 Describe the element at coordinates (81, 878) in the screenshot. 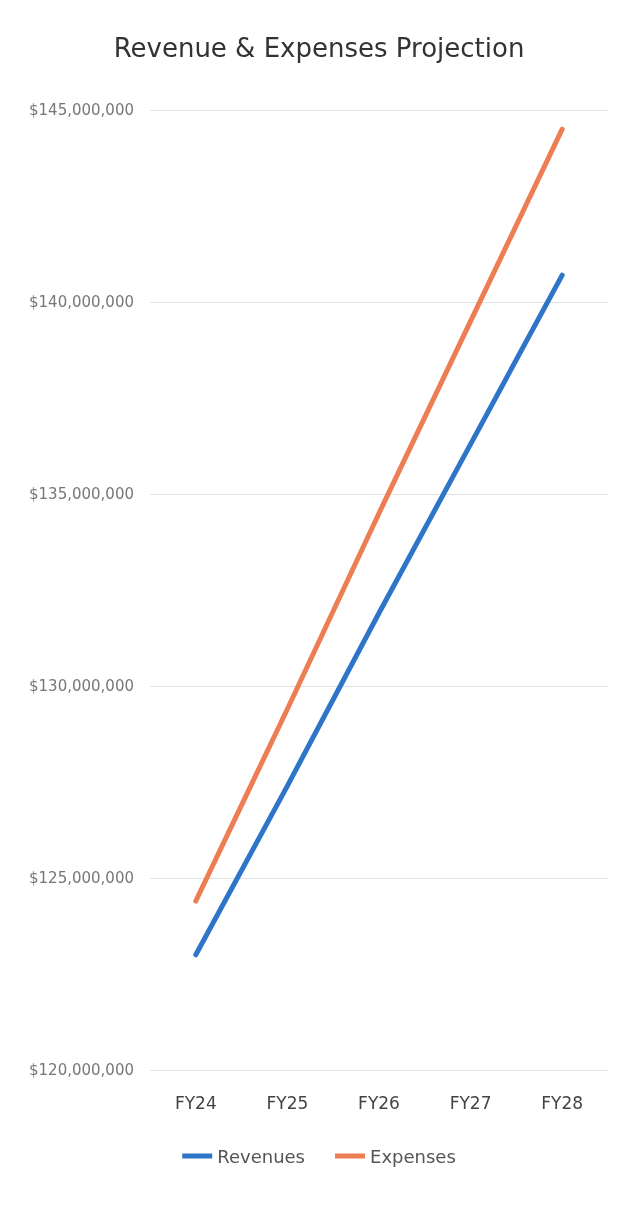

I see `y-tick-label: $125,000,000` at that location.